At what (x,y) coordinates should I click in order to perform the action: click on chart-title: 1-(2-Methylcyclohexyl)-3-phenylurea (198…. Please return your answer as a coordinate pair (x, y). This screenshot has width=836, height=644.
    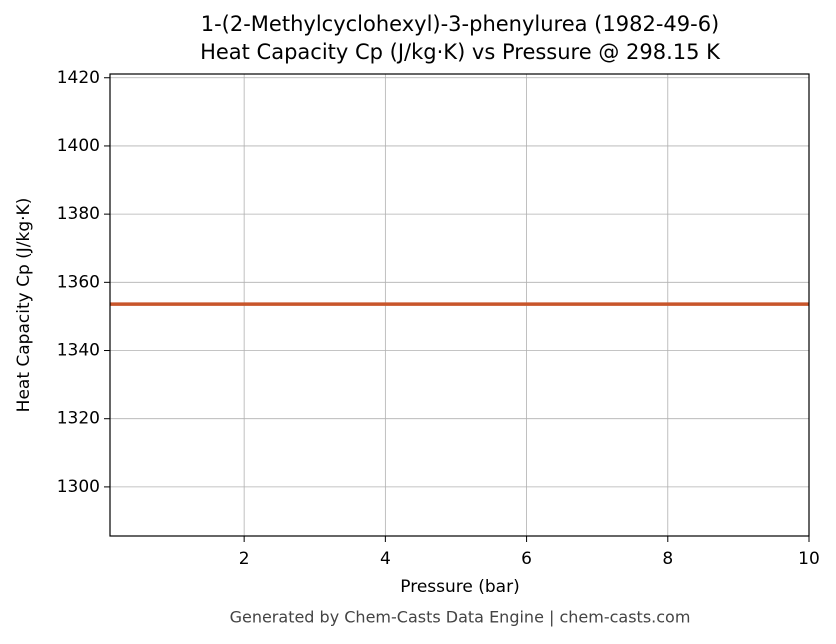
    Looking at the image, I should click on (460, 24).